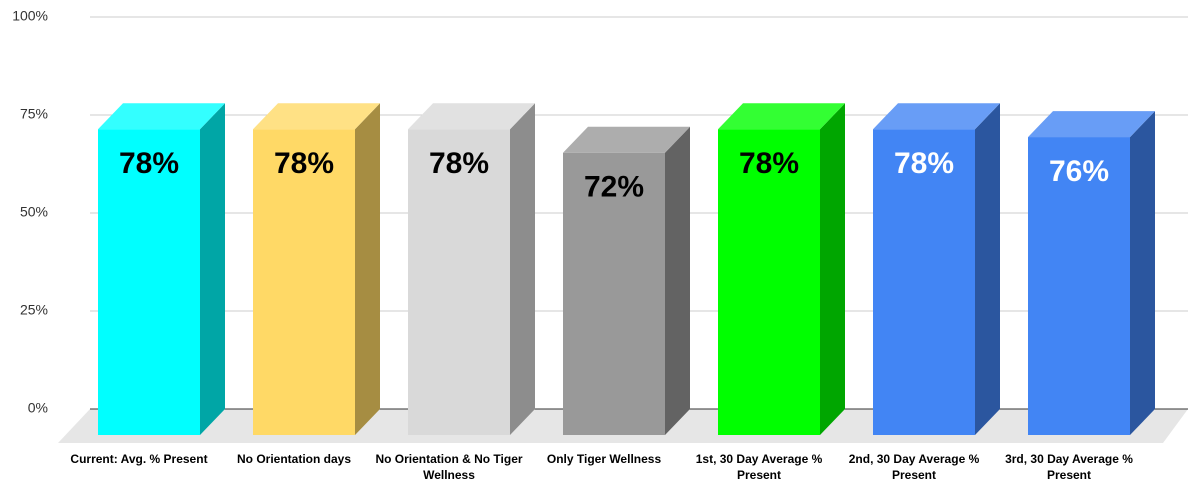 The width and height of the screenshot is (1188, 487). What do you see at coordinates (294, 459) in the screenshot?
I see `x-tick-label: No Orientation days` at bounding box center [294, 459].